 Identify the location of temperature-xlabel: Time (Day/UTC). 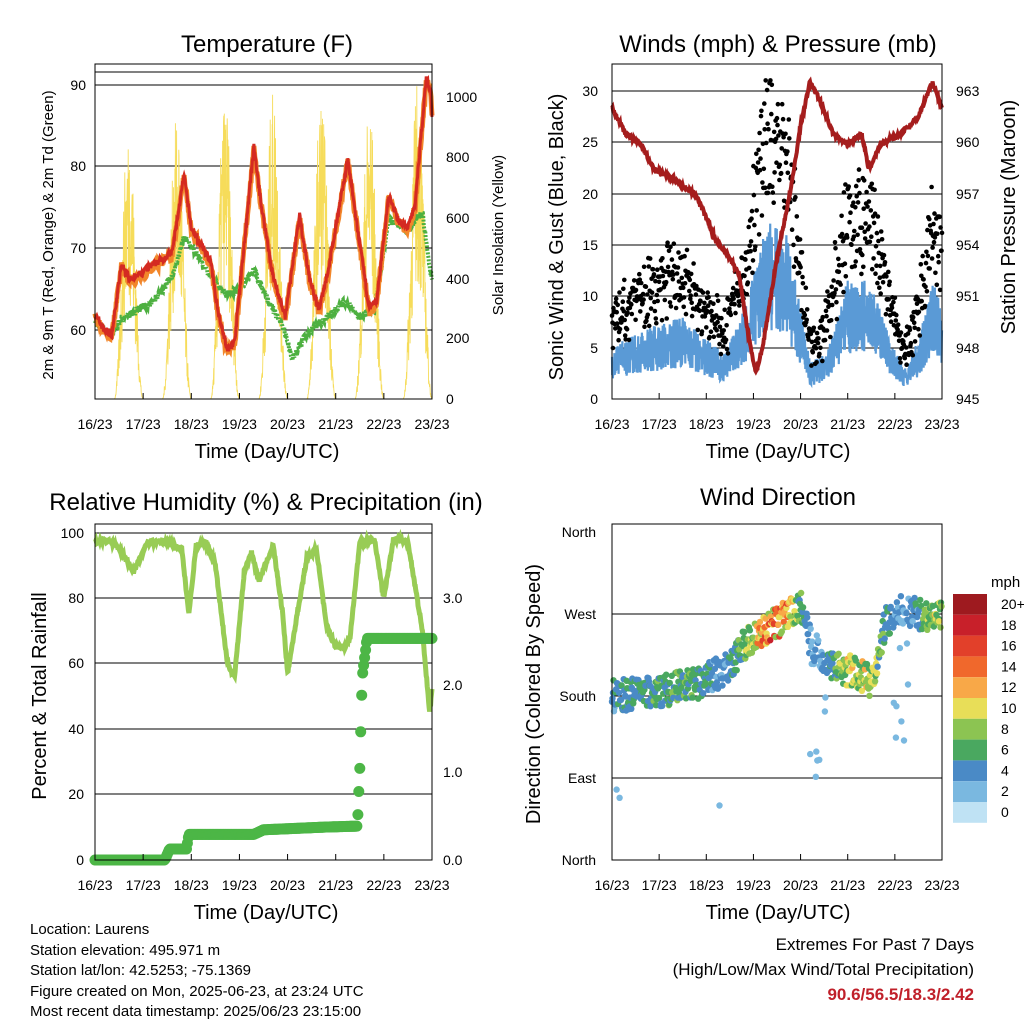
(267, 452).